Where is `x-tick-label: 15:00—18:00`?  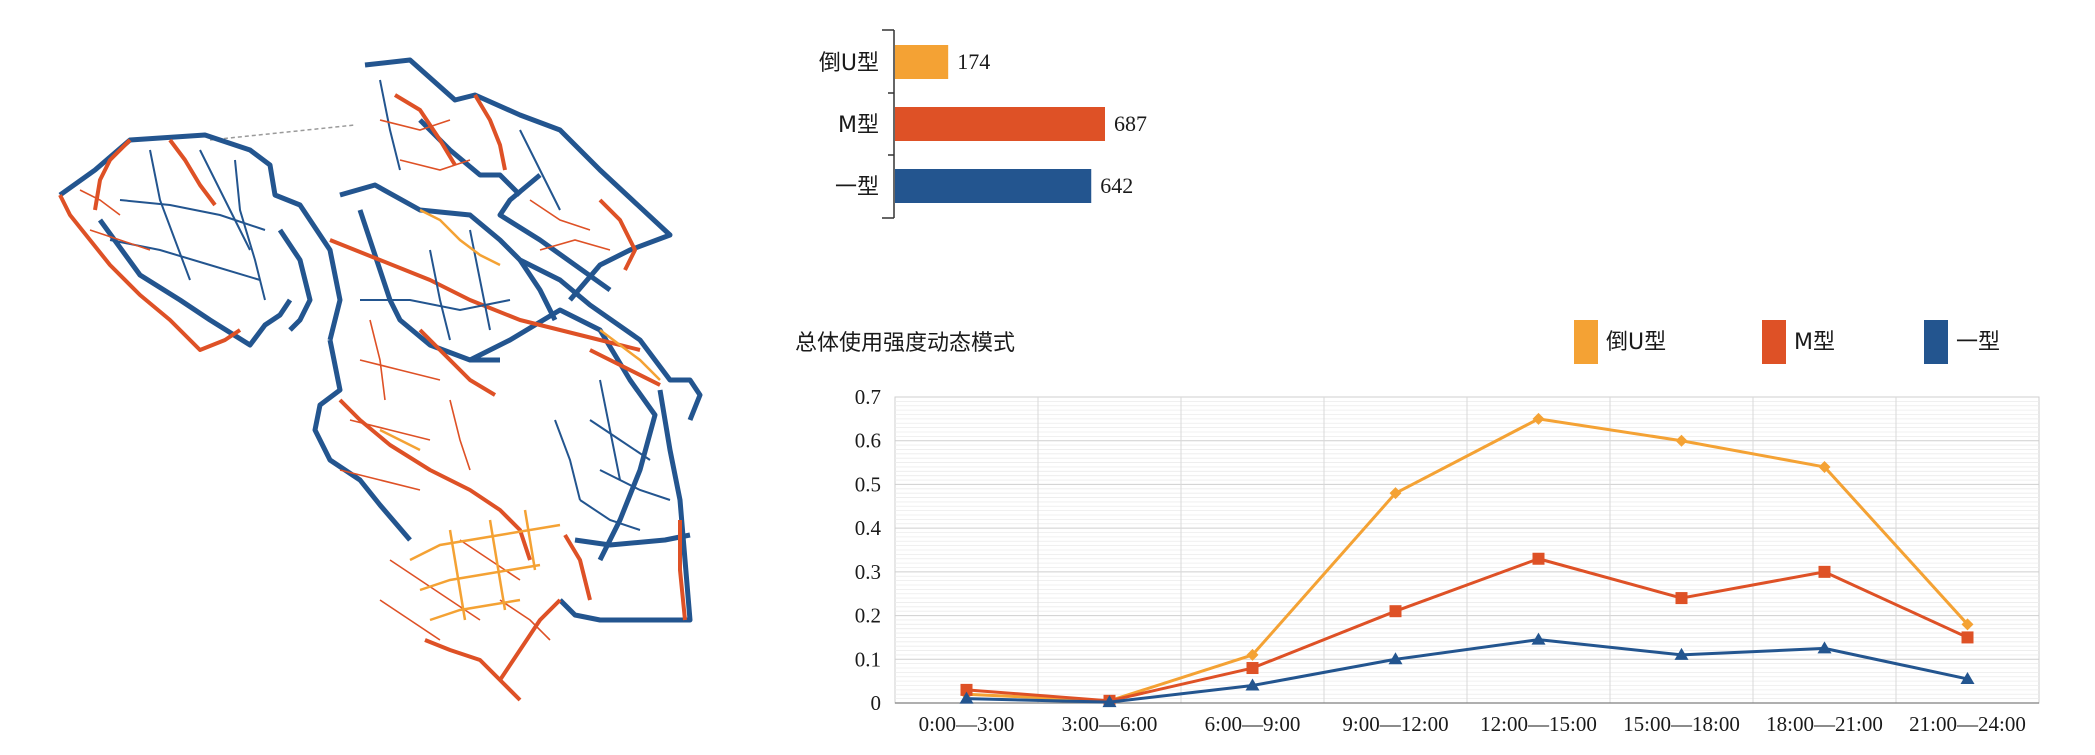
x-tick-label: 15:00—18:00 is located at coordinates (1681, 724).